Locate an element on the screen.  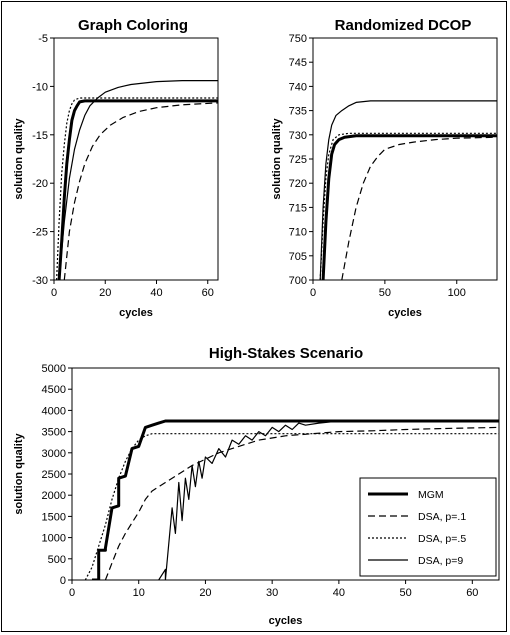
y-tick-label: 1500 is located at coordinates (54, 517).